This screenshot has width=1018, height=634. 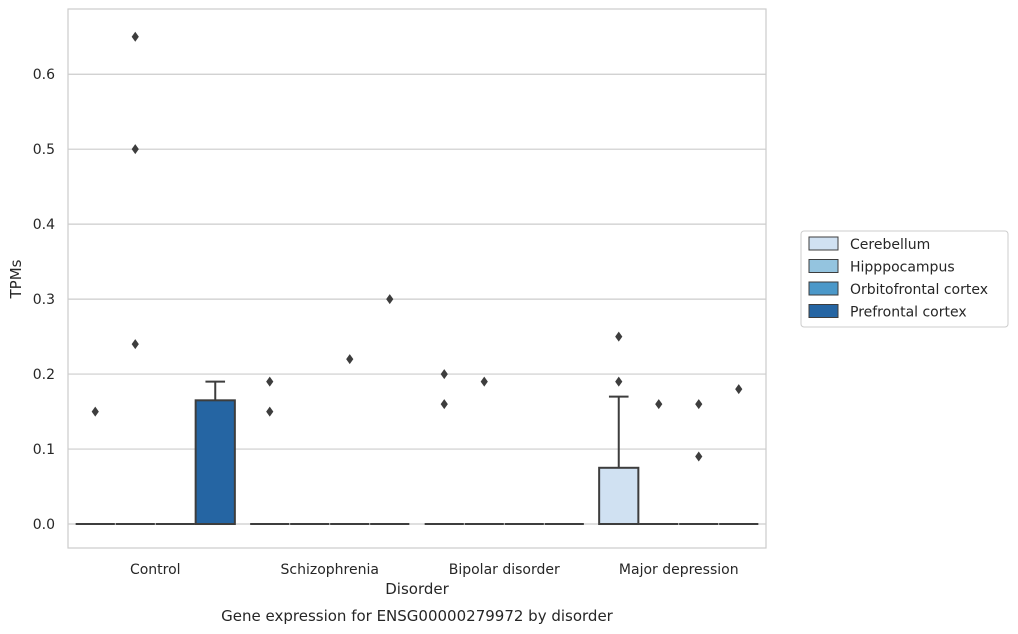 What do you see at coordinates (44, 375) in the screenshot?
I see `y-tick-label: 0.2` at bounding box center [44, 375].